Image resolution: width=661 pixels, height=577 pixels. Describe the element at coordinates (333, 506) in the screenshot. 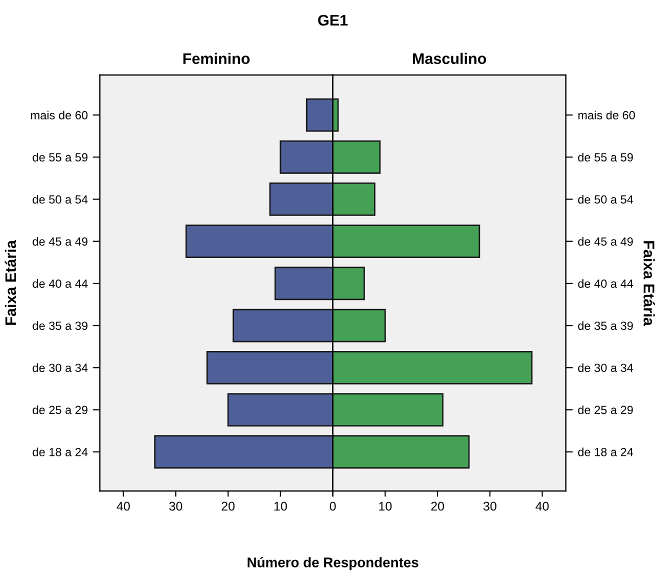

I see `x-tick-label: 0` at that location.